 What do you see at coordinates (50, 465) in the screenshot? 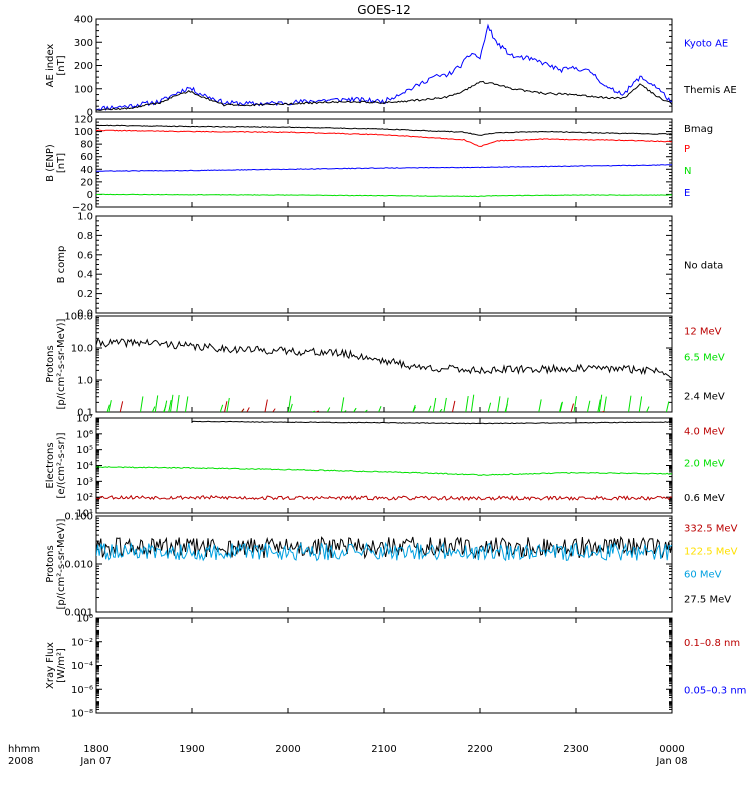
I see `y-axis-title: Electrons` at bounding box center [50, 465].